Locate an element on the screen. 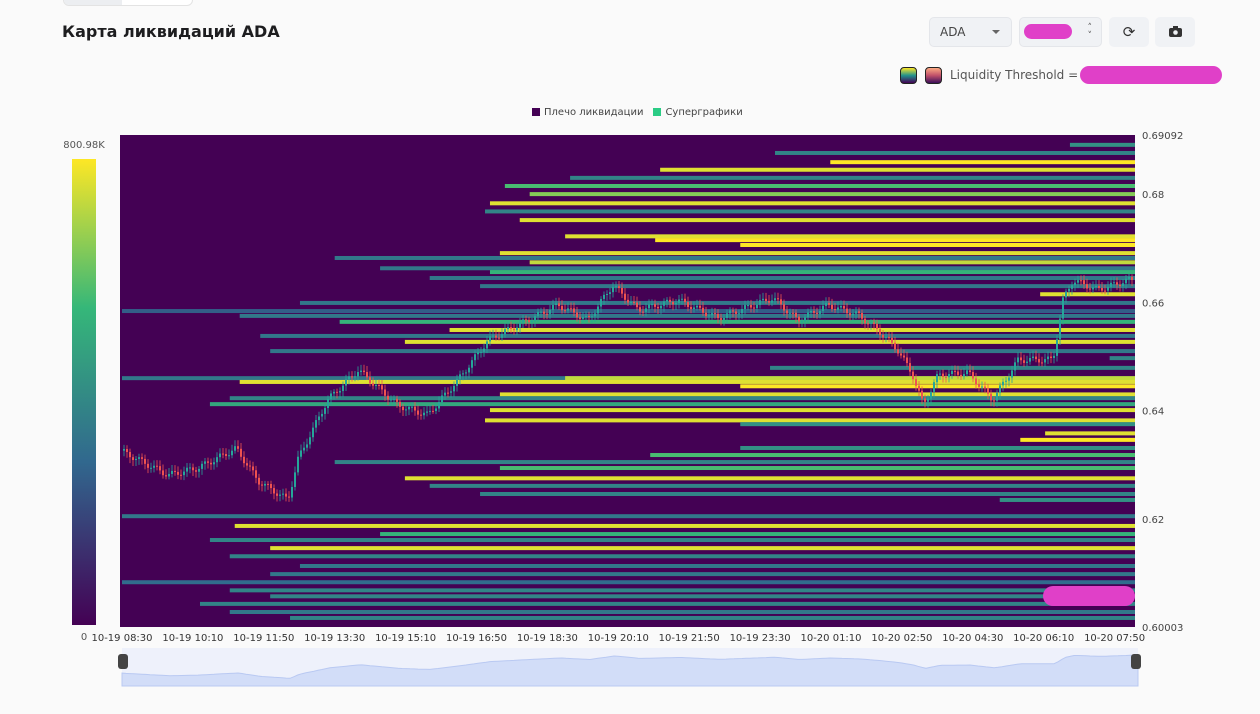  magma-palette-button is located at coordinates (933, 75).